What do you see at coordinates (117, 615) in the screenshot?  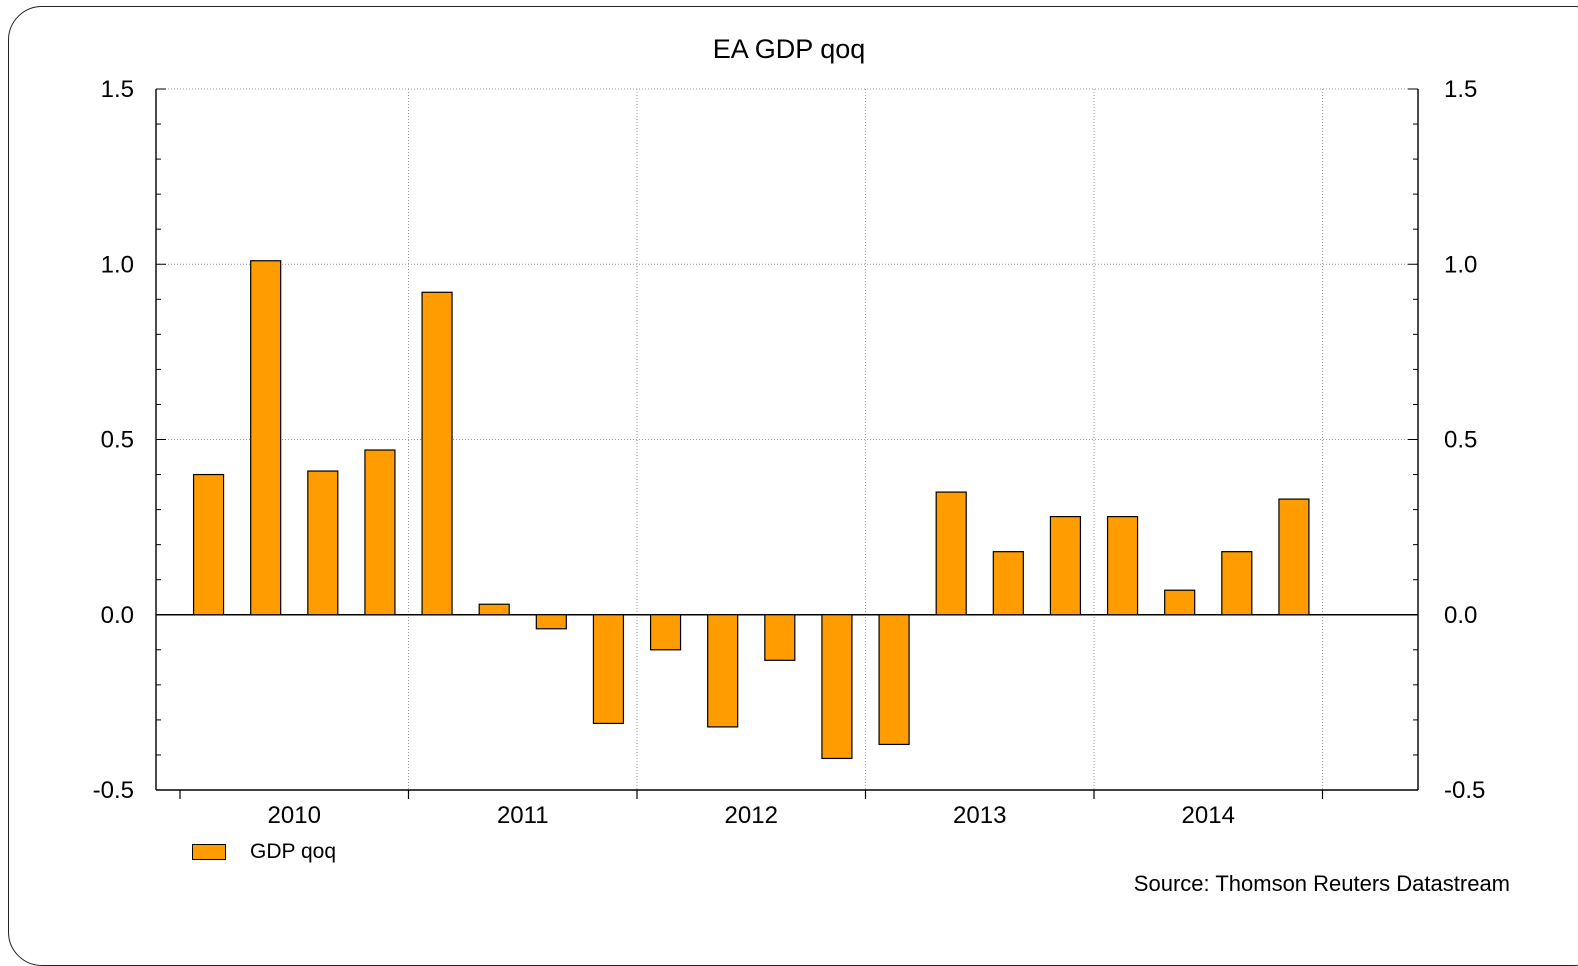 I see `y-tick-label-left: 0.0` at bounding box center [117, 615].